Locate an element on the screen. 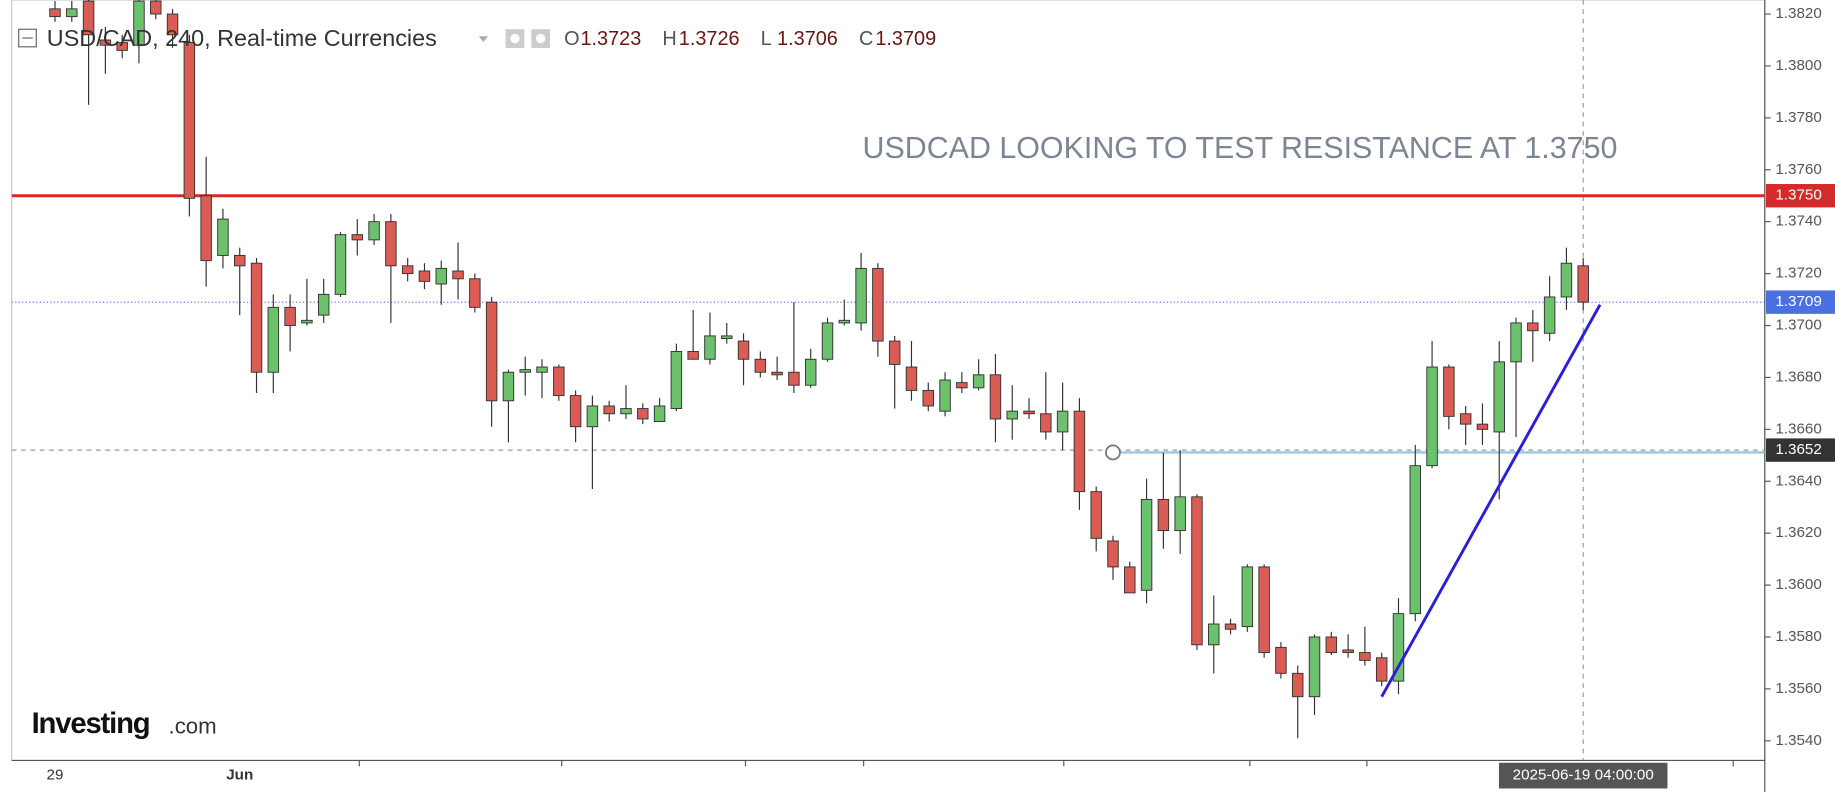  y-tick-label: 1.3600 is located at coordinates (1798, 584).